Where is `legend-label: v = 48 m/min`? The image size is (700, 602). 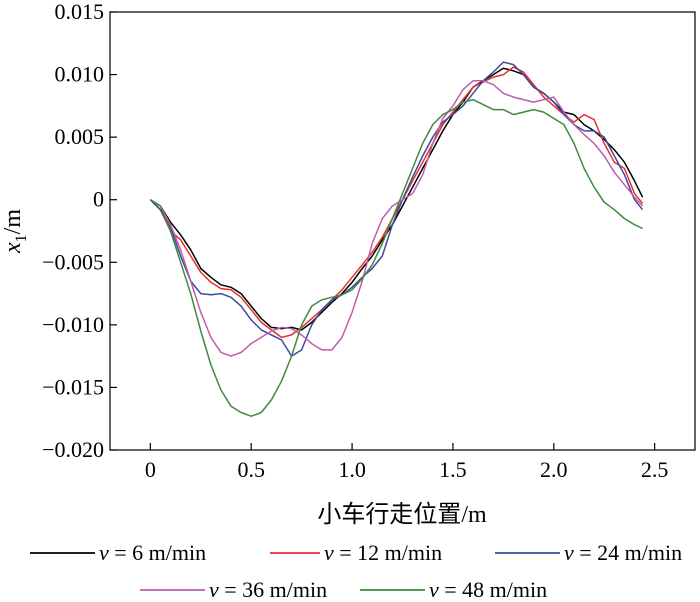 legend-label: v = 48 m/min is located at coordinates (488, 589).